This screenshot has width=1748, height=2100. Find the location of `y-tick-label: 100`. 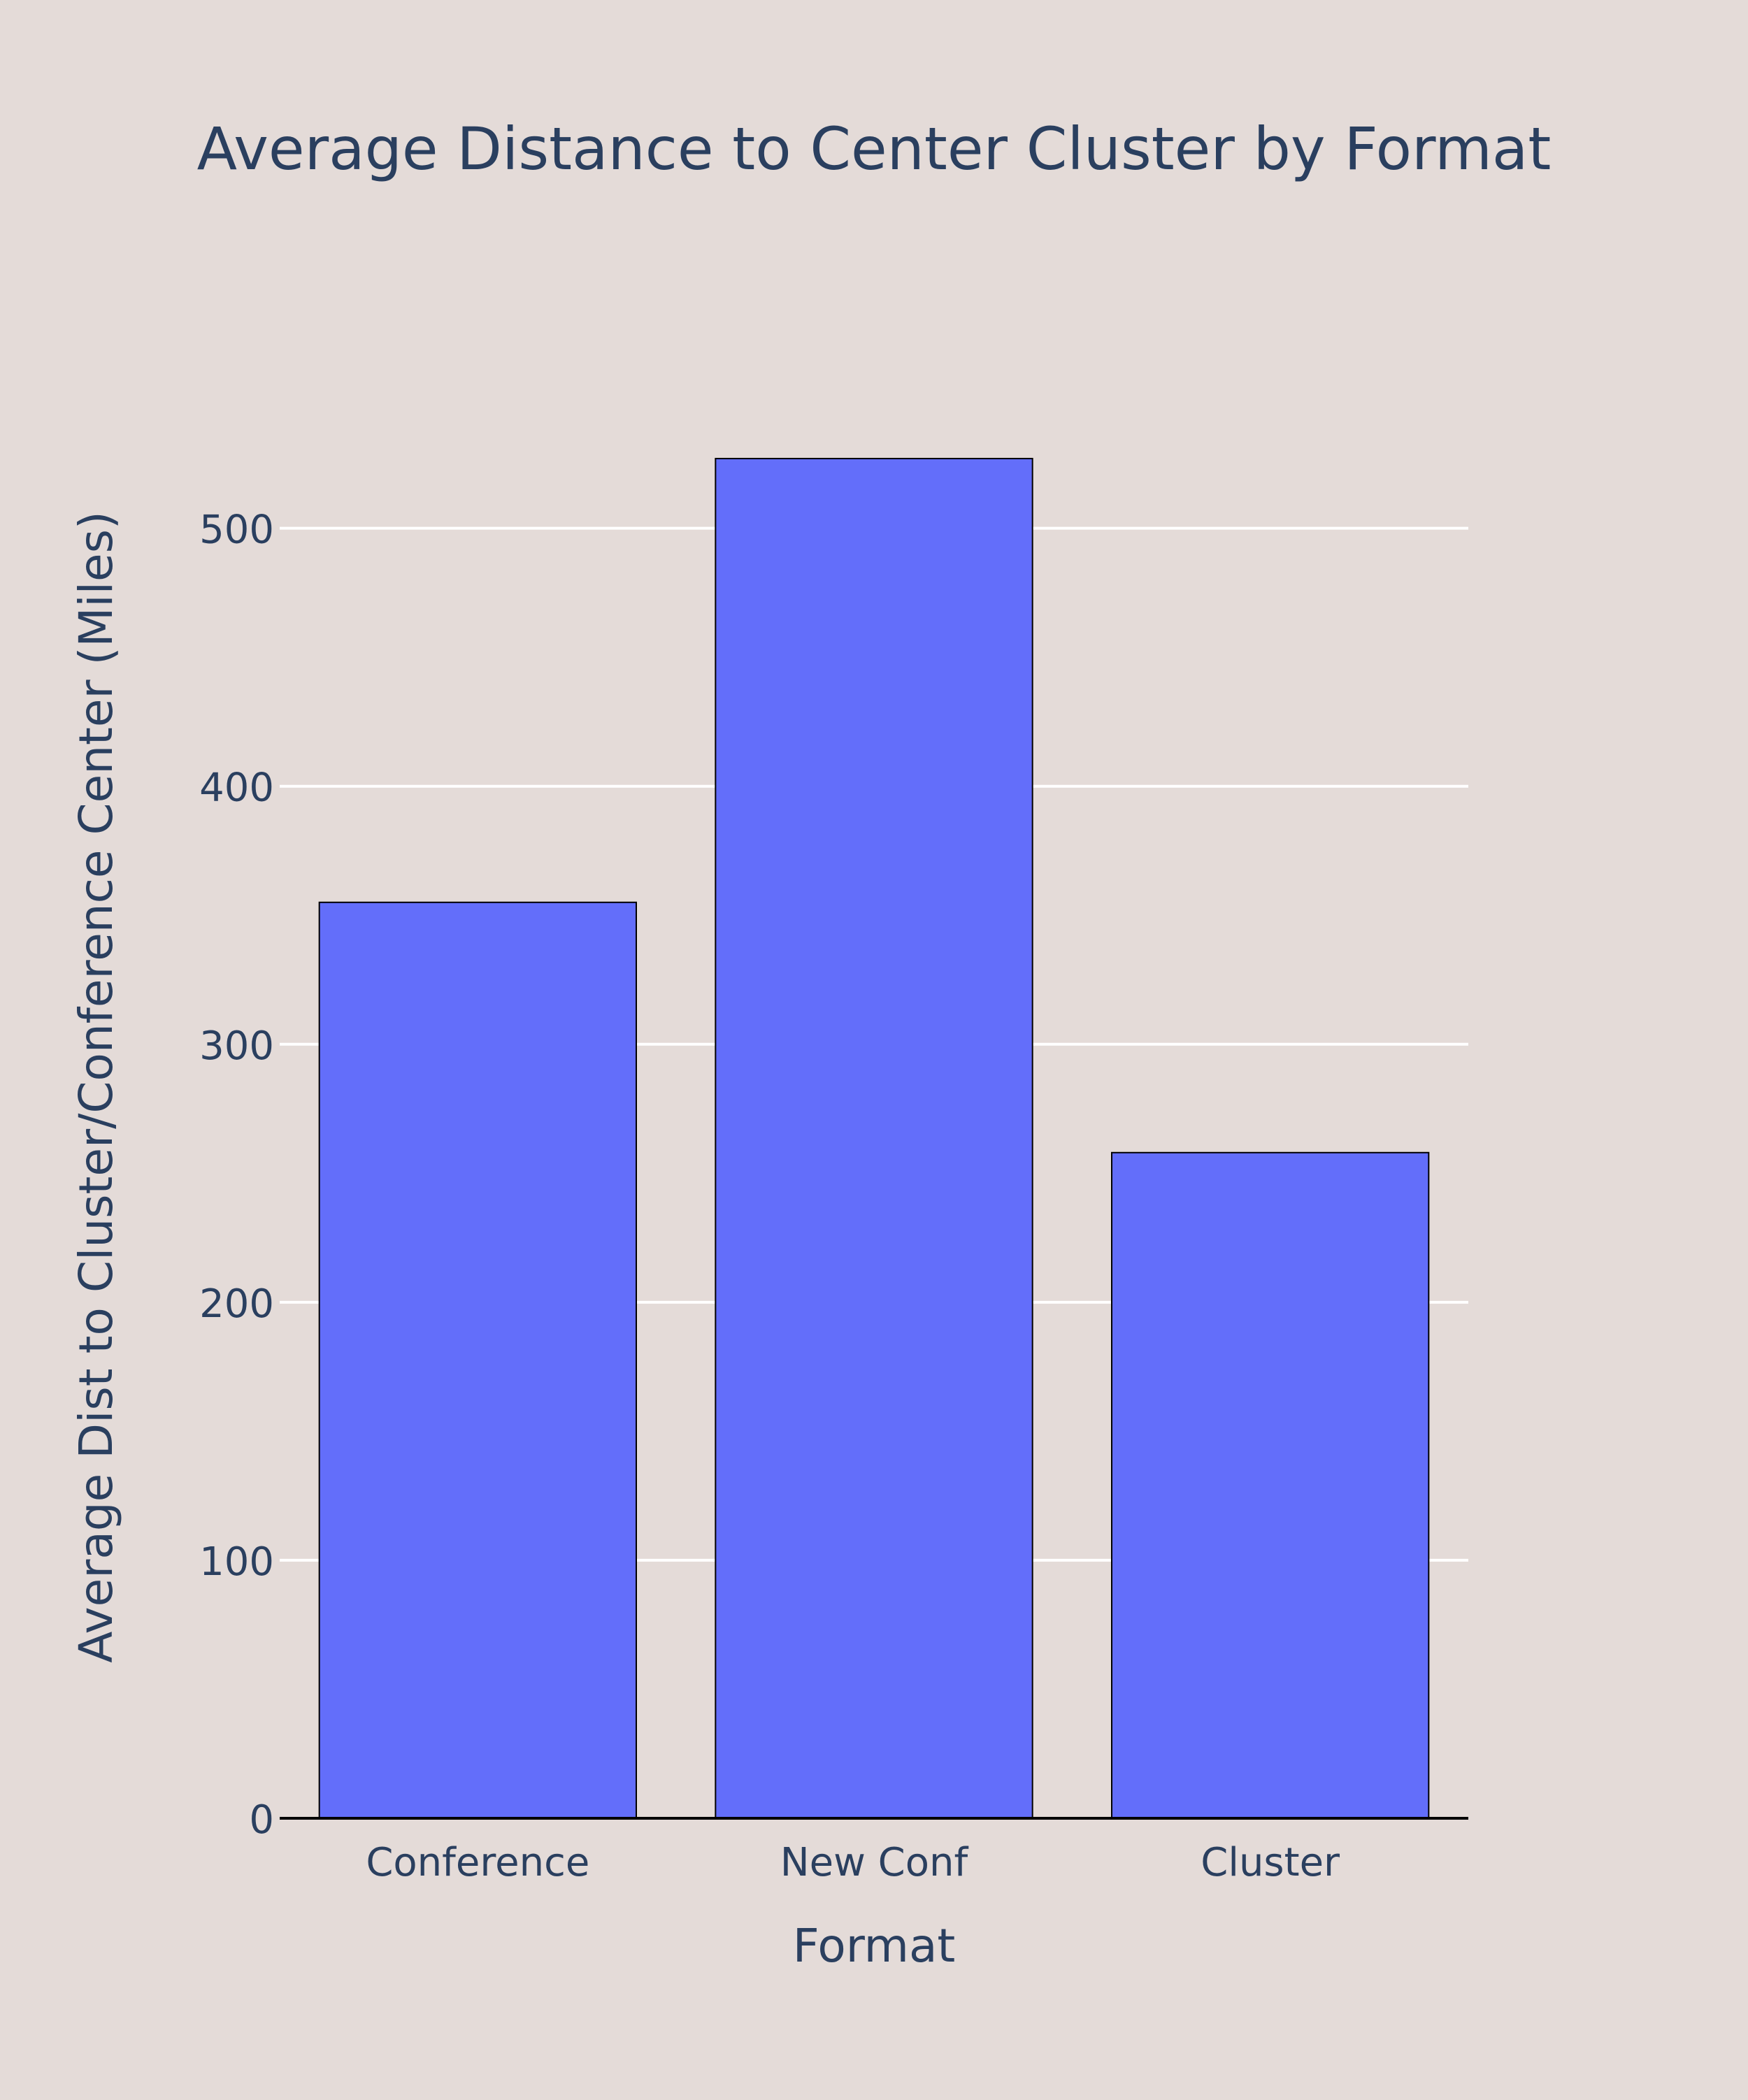

y-tick-label: 100 is located at coordinates (237, 1562).